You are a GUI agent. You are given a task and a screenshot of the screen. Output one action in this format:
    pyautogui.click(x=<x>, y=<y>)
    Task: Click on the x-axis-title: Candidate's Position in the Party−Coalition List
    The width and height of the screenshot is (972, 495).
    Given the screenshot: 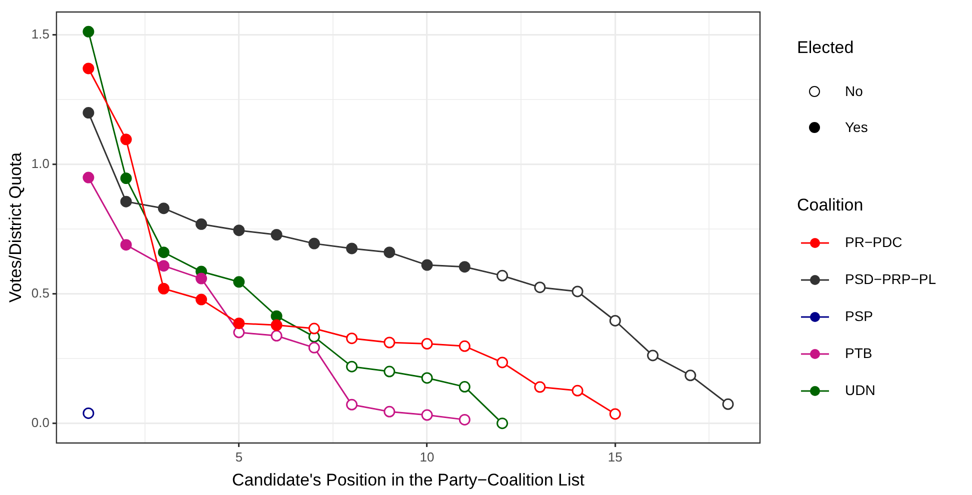 What is the action you would take?
    pyautogui.click(x=408, y=480)
    